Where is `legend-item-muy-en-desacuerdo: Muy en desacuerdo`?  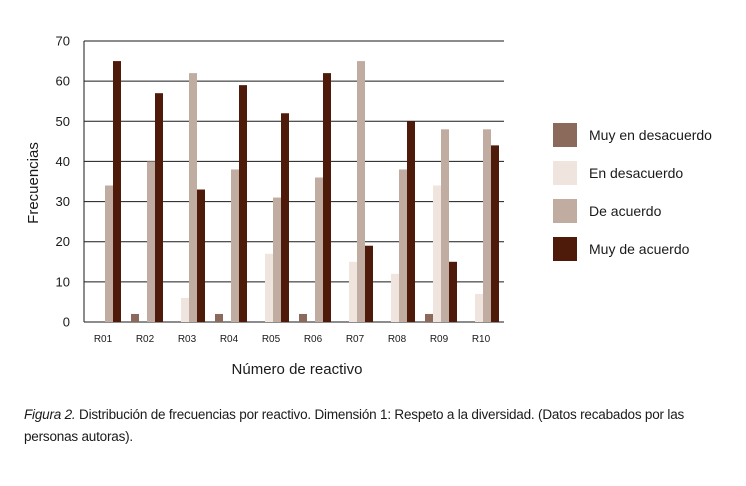
legend-item-muy-en-desacuerdo: Muy en desacuerdo is located at coordinates (632, 135).